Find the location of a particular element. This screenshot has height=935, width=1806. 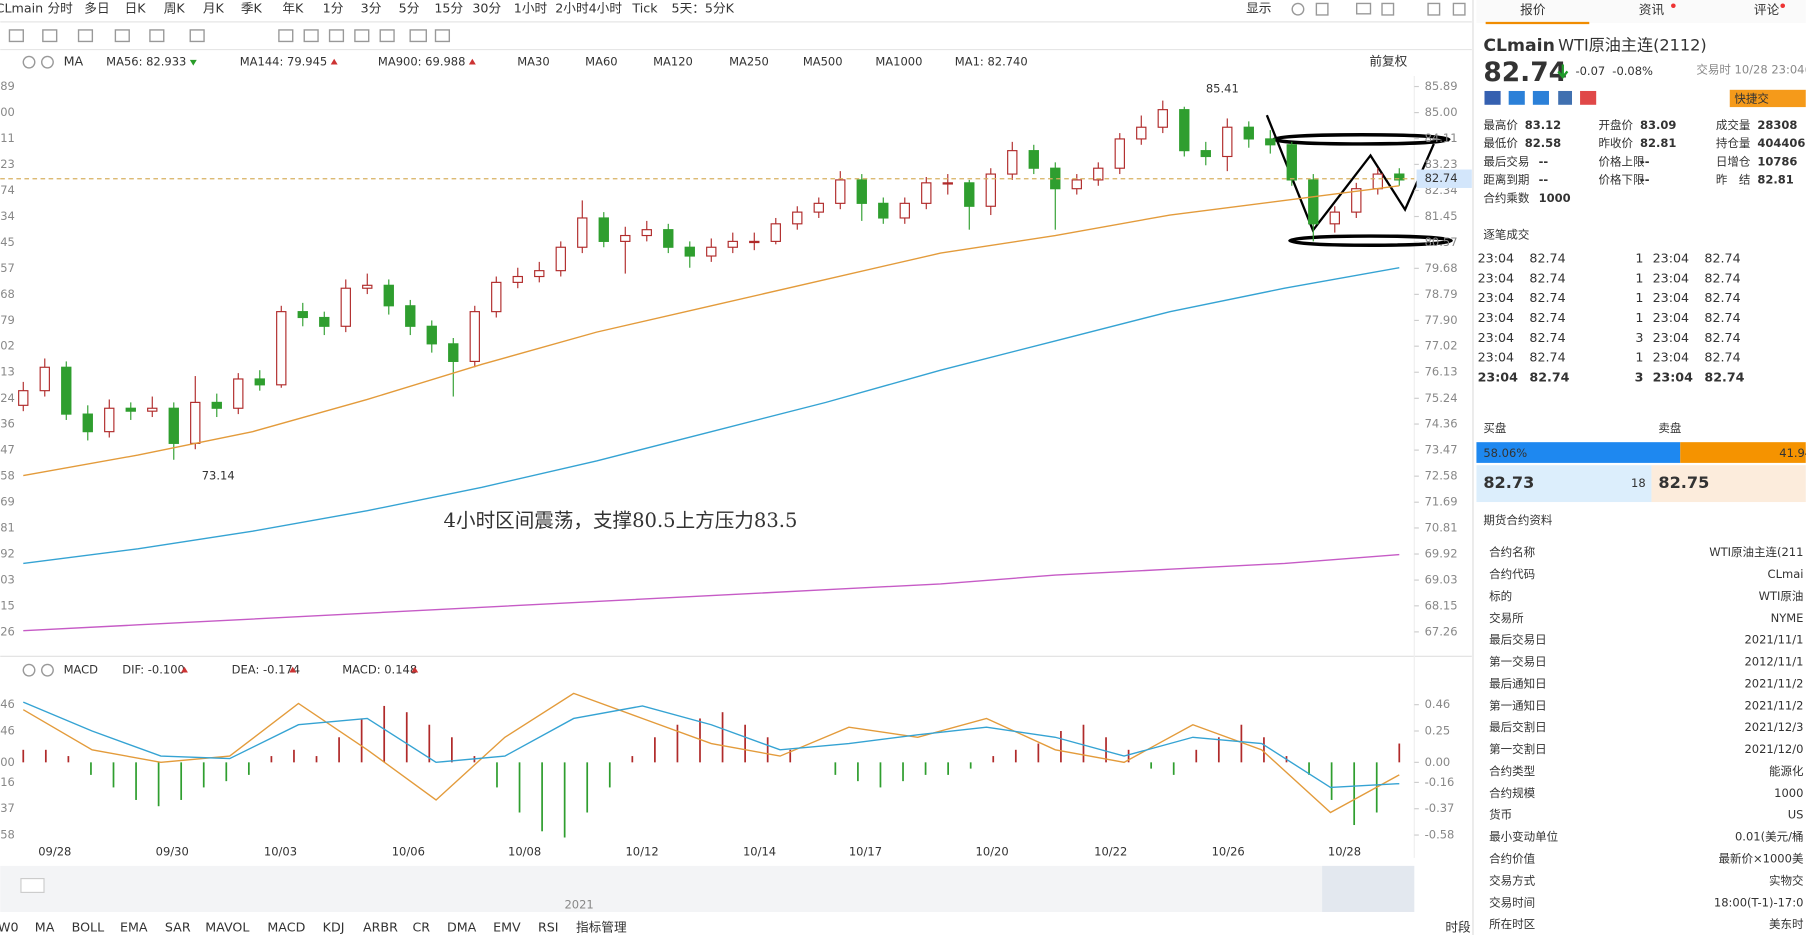

navigator-window is located at coordinates (1368, 888).